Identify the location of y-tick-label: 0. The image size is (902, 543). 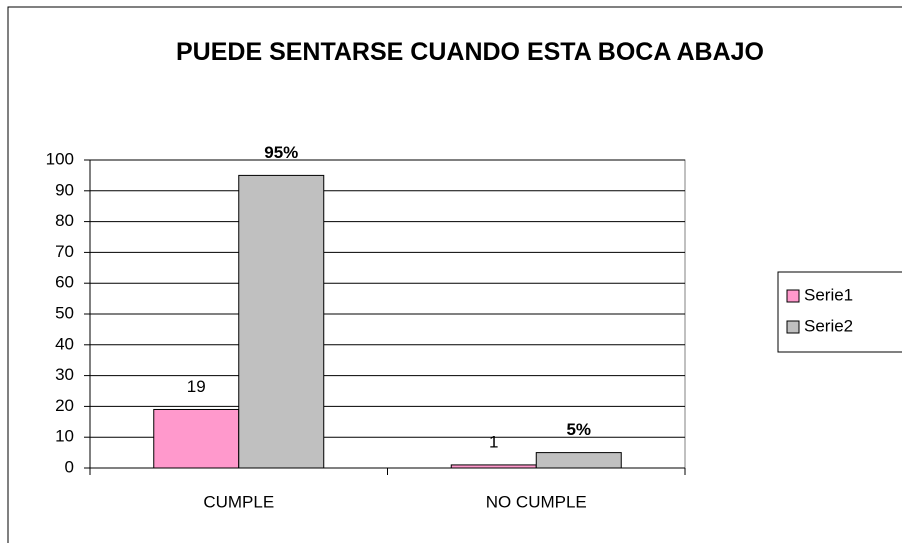
(69, 466).